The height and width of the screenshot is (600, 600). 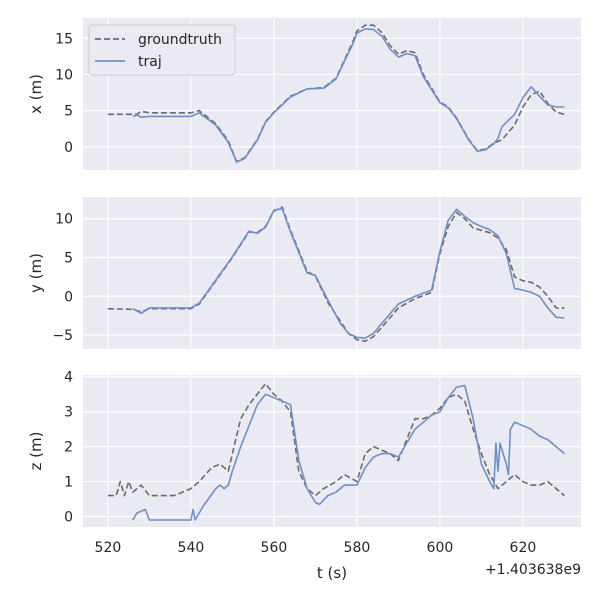 I want to click on legend-label-traj: traj, so click(x=150, y=62).